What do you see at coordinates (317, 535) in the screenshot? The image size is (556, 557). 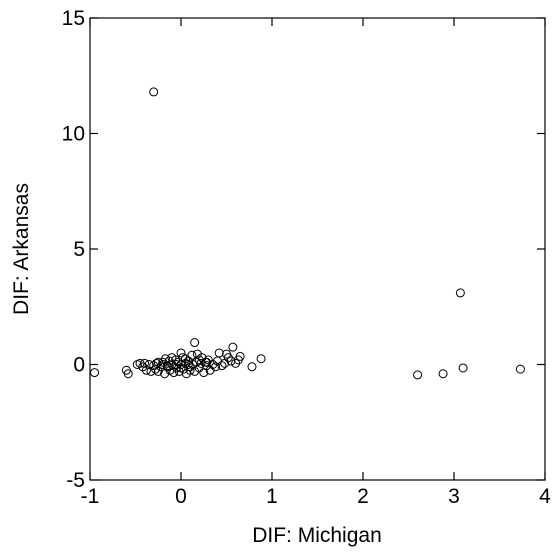 I see `x-axis-title: DIF: Michigan` at bounding box center [317, 535].